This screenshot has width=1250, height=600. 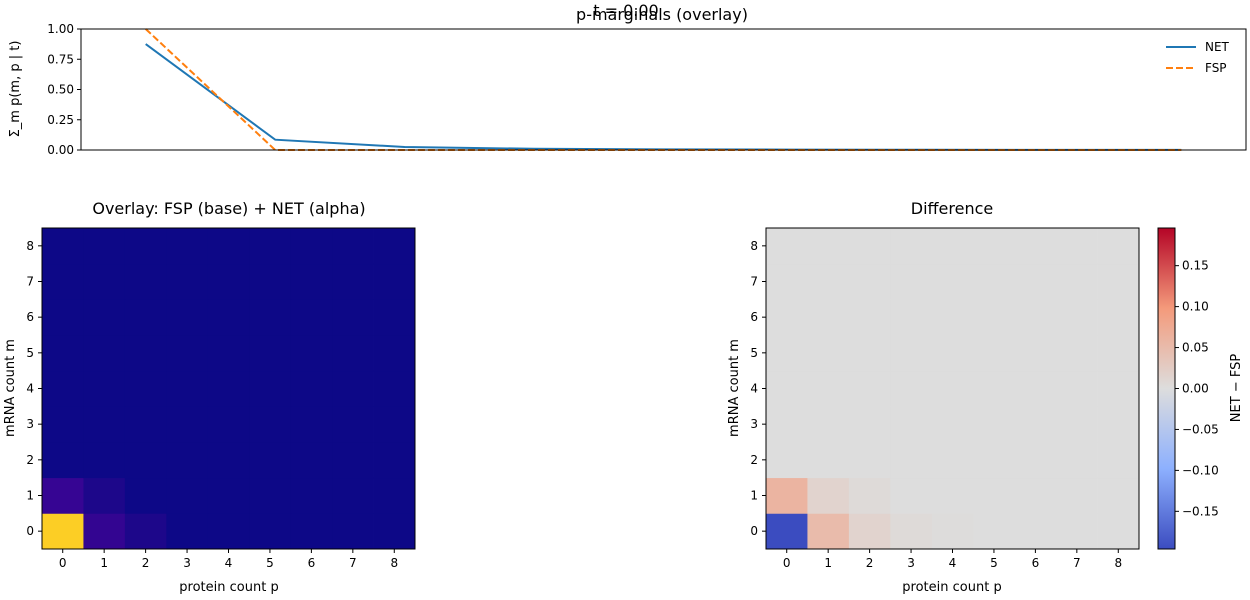 I want to click on colorbar-tick-label: 0.05, so click(x=1195, y=348).